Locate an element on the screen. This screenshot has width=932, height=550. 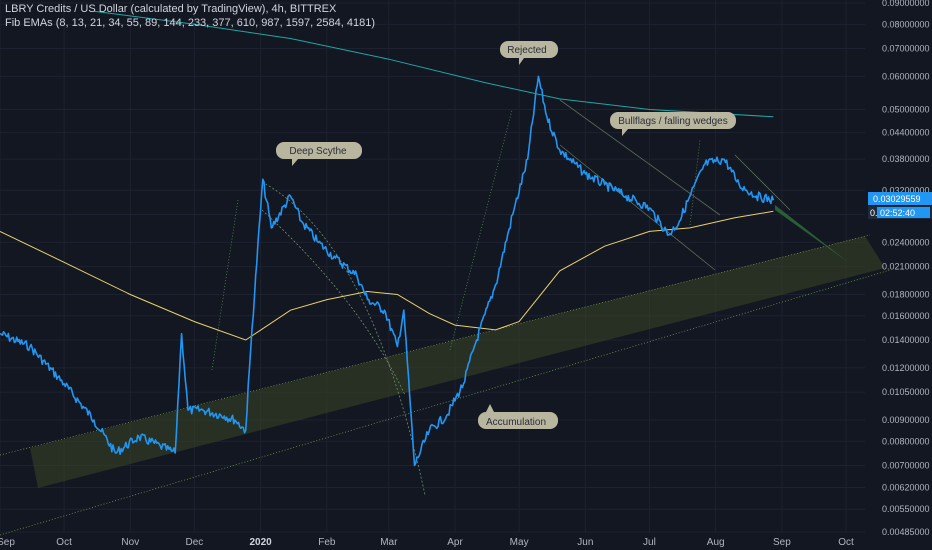
y-tick-label: 0.03800000 is located at coordinates (906, 159).